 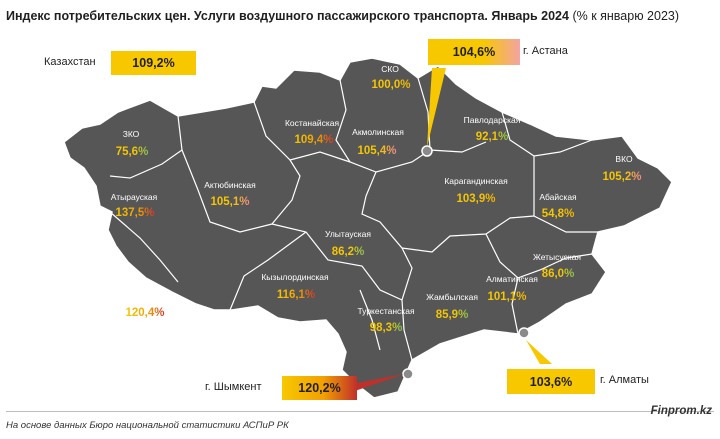 What do you see at coordinates (492, 120) in the screenshot?
I see `region-name-pavlodar: Павлодарская` at bounding box center [492, 120].